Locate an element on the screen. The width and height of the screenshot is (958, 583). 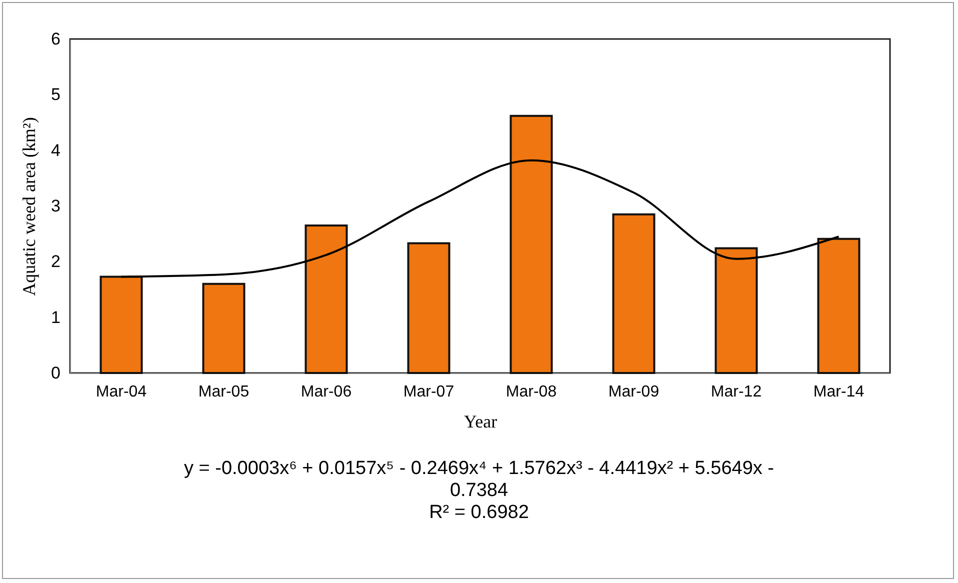
x-tick-label: Mar-05 is located at coordinates (224, 392).